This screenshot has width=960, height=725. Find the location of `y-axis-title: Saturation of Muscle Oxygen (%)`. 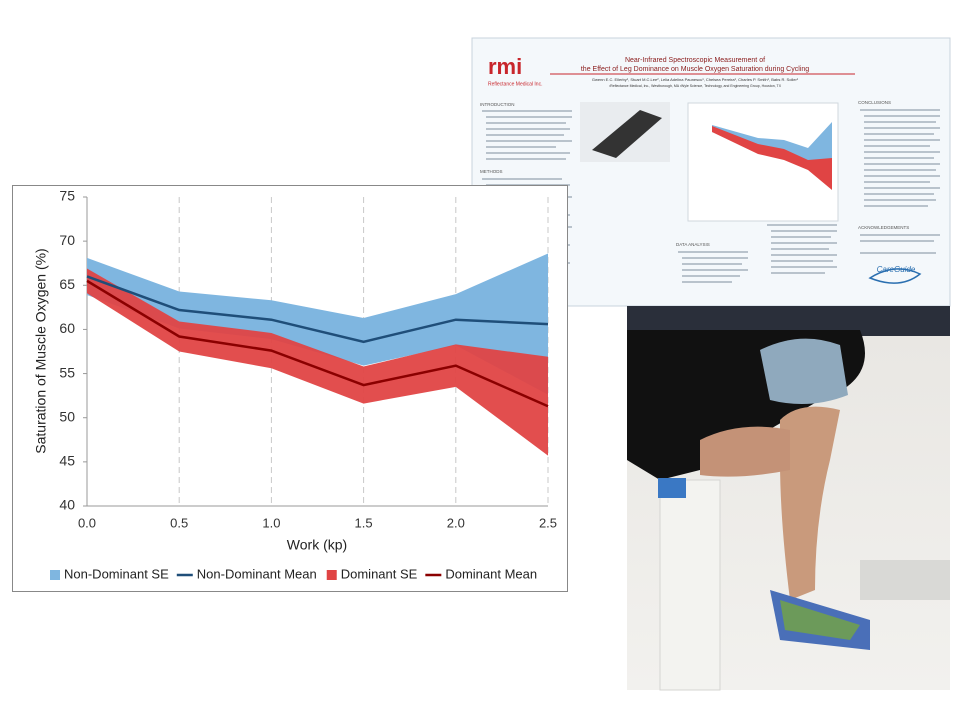

y-axis-title: Saturation of Muscle Oxygen (%) is located at coordinates (41, 350).